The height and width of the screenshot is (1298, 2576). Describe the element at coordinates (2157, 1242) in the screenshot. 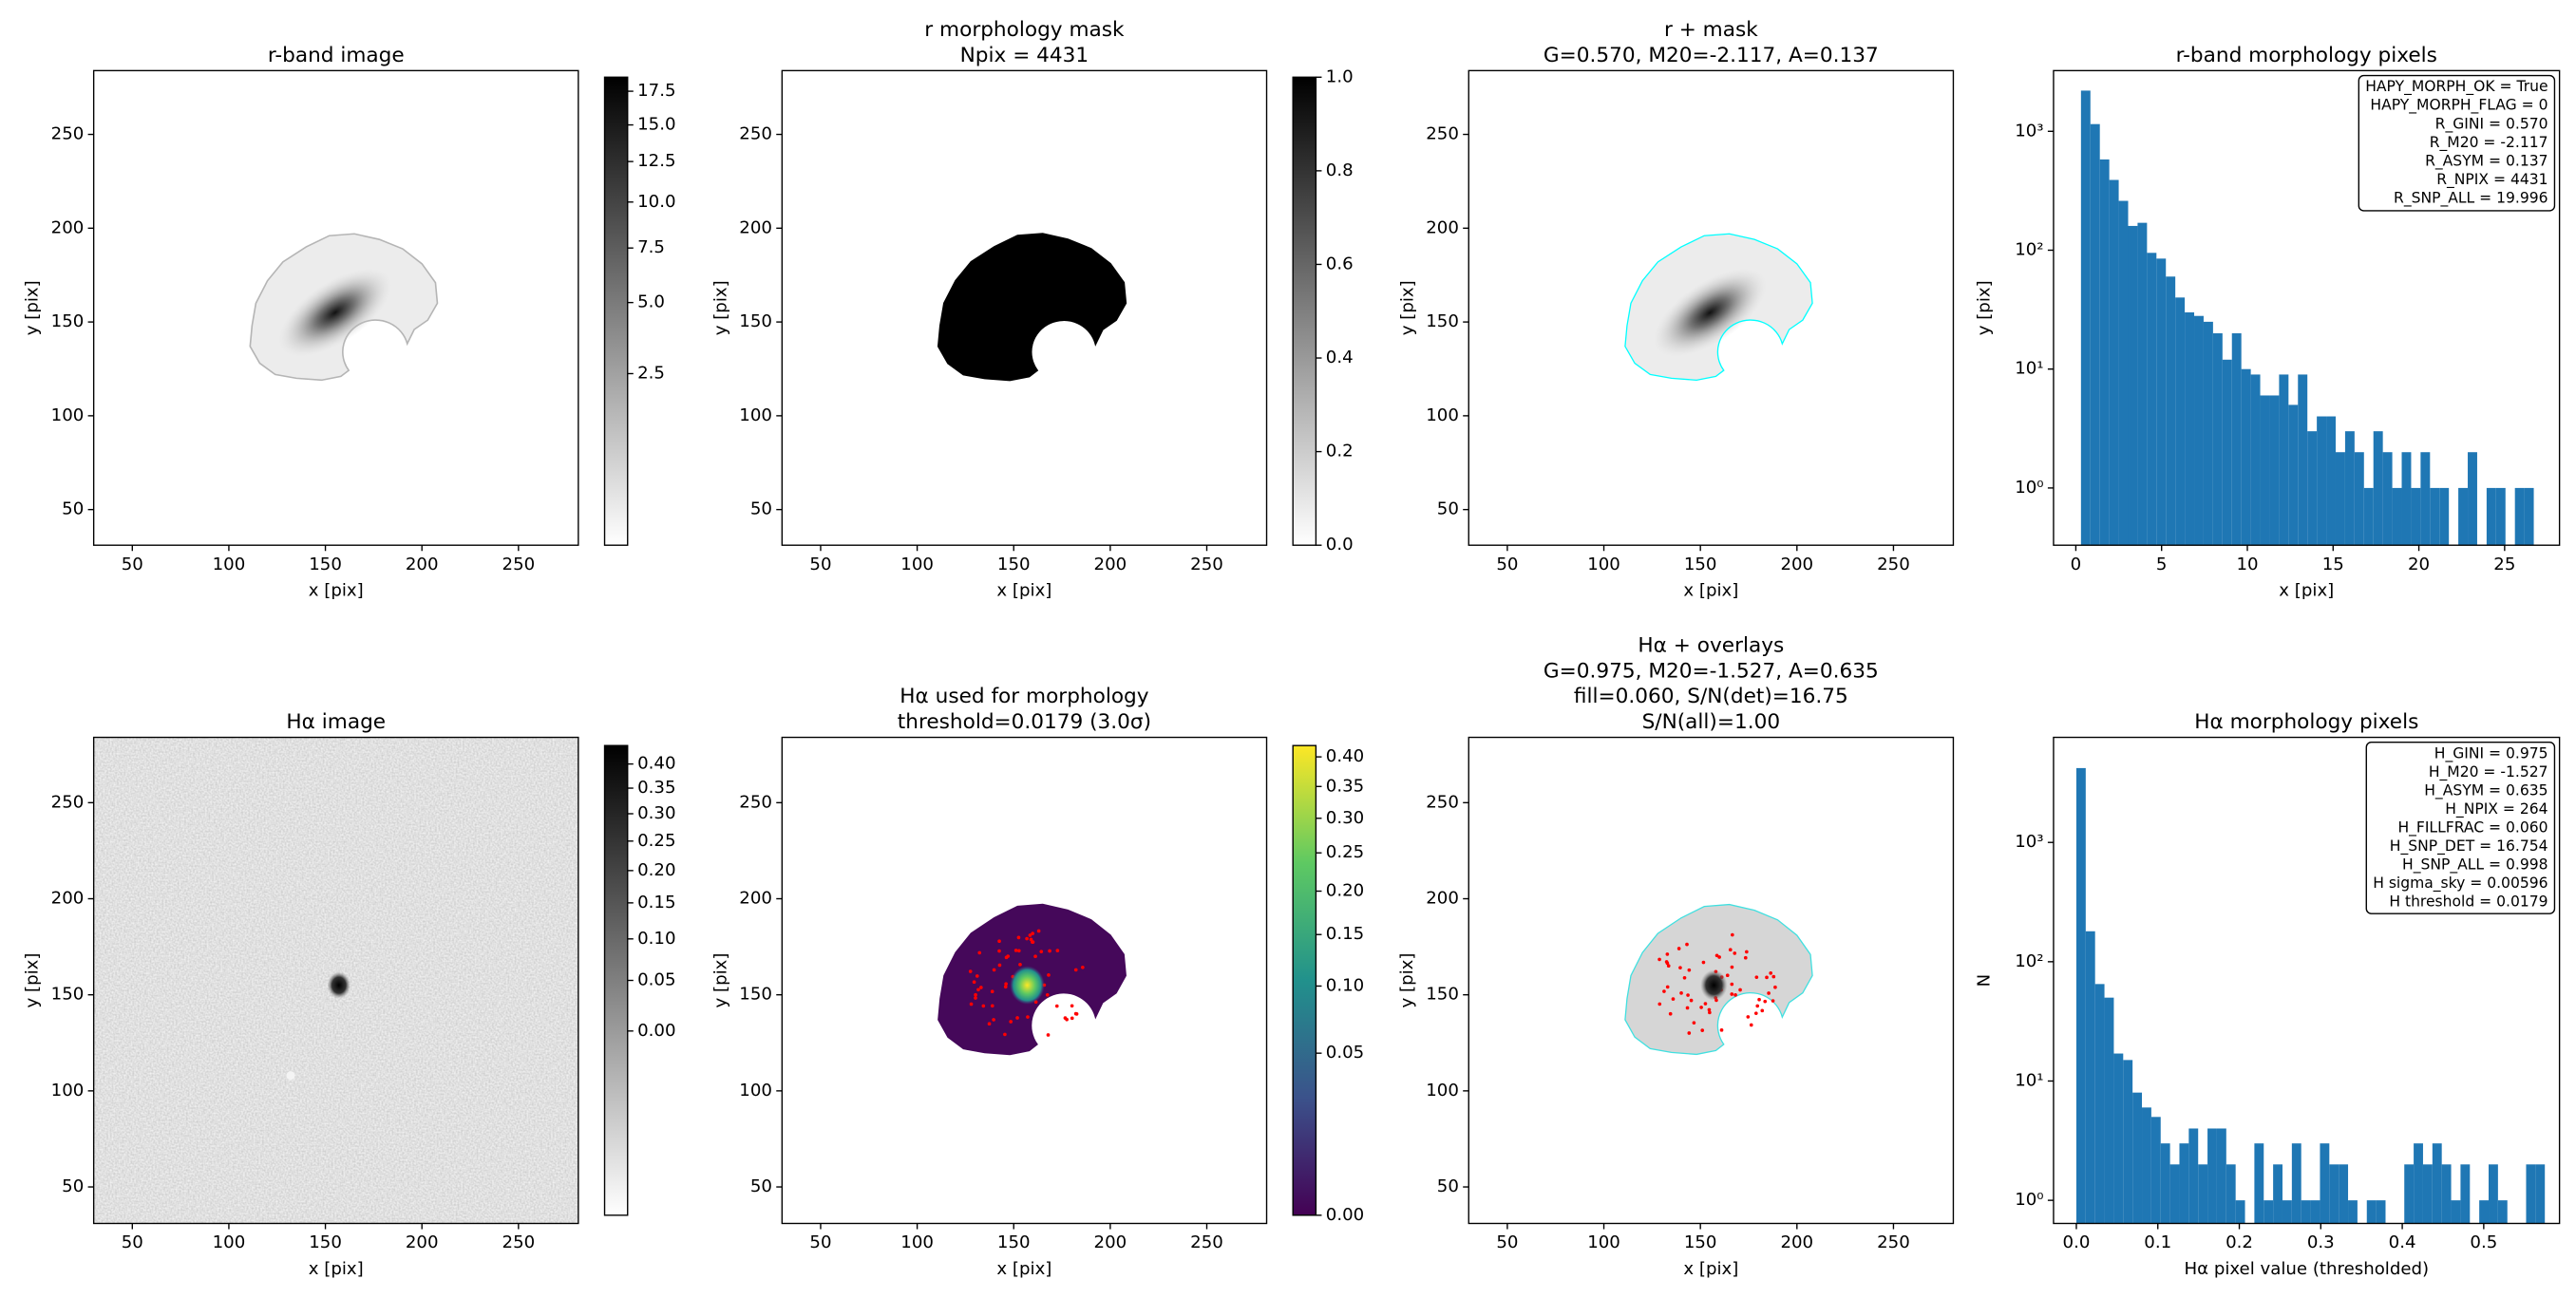

I see `x-tick-label: 0.1` at that location.